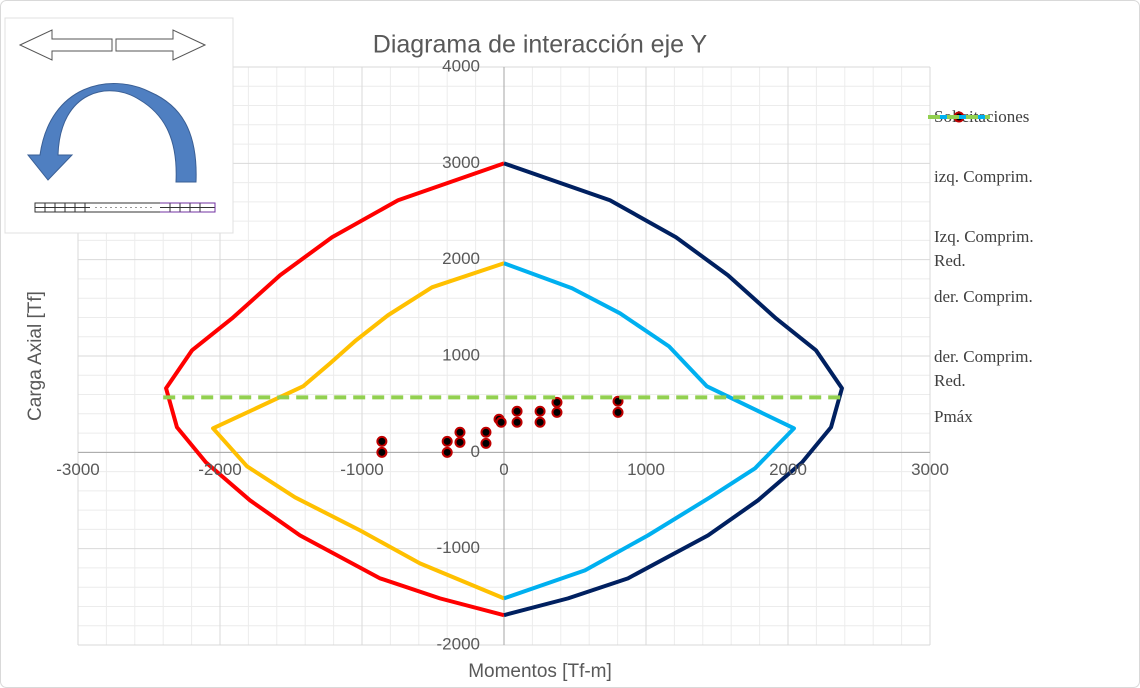 This screenshot has height=688, width=1140. What do you see at coordinates (361, 469) in the screenshot?
I see `x-tick-label: -1000` at bounding box center [361, 469].